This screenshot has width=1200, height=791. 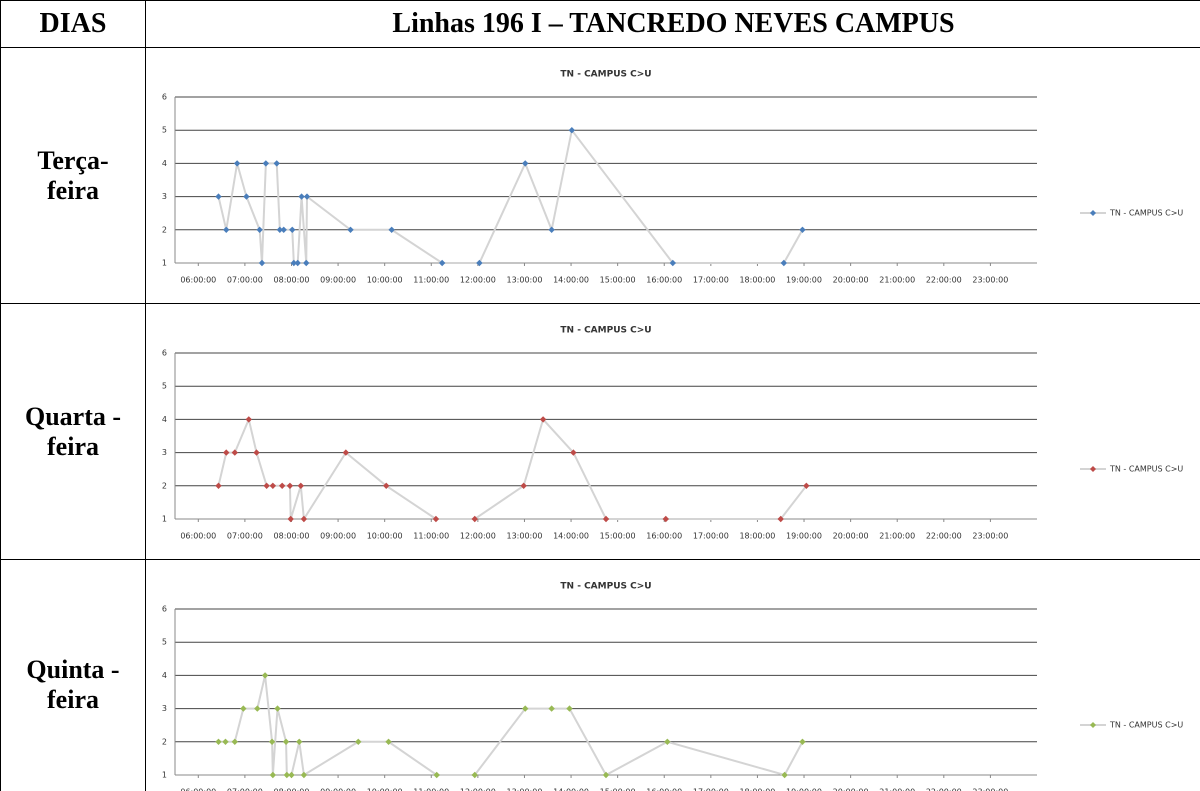 What do you see at coordinates (164, 642) in the screenshot?
I see `y-tick-label: 5` at bounding box center [164, 642].